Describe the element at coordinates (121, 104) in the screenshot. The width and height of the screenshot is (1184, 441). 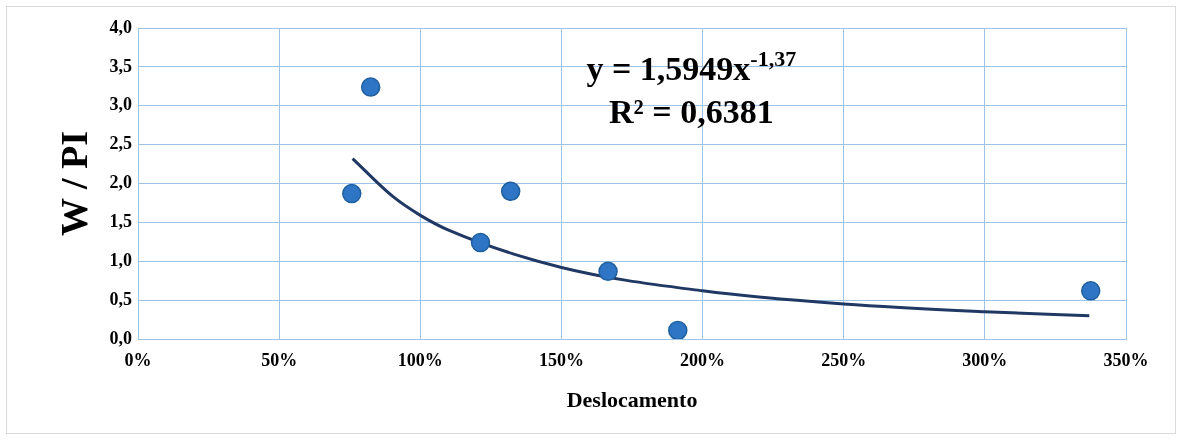
I see `y-tick-label: 3,0` at that location.